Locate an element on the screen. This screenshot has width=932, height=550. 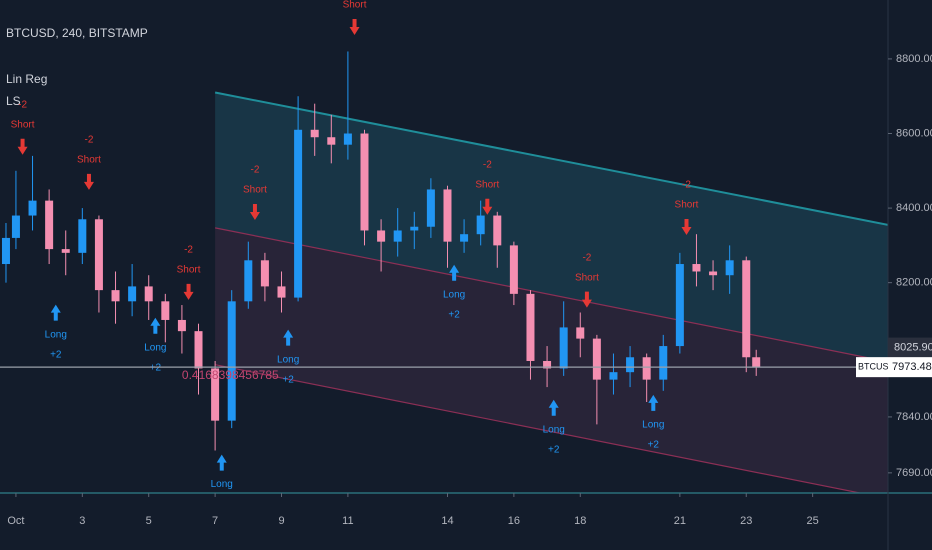
x-tick-label: 9 is located at coordinates (281, 521).